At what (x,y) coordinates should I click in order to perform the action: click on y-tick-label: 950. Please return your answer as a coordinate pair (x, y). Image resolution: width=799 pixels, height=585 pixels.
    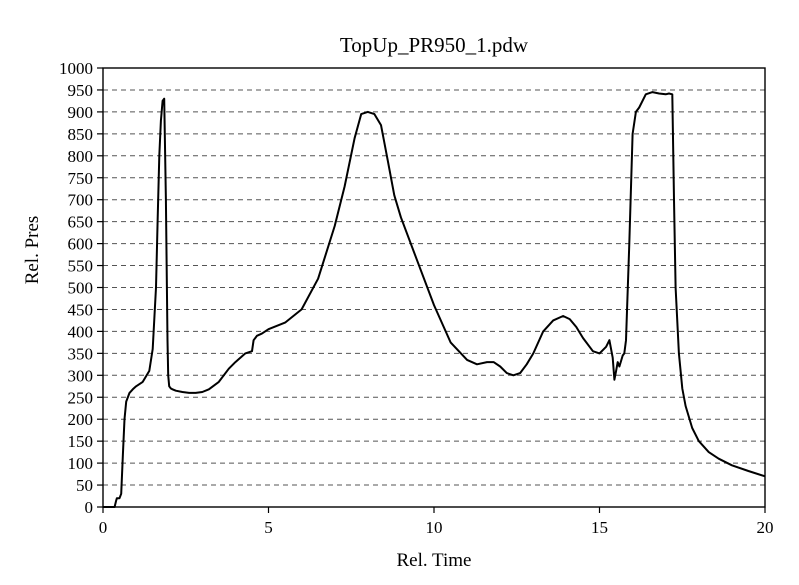
    Looking at the image, I should click on (81, 90).